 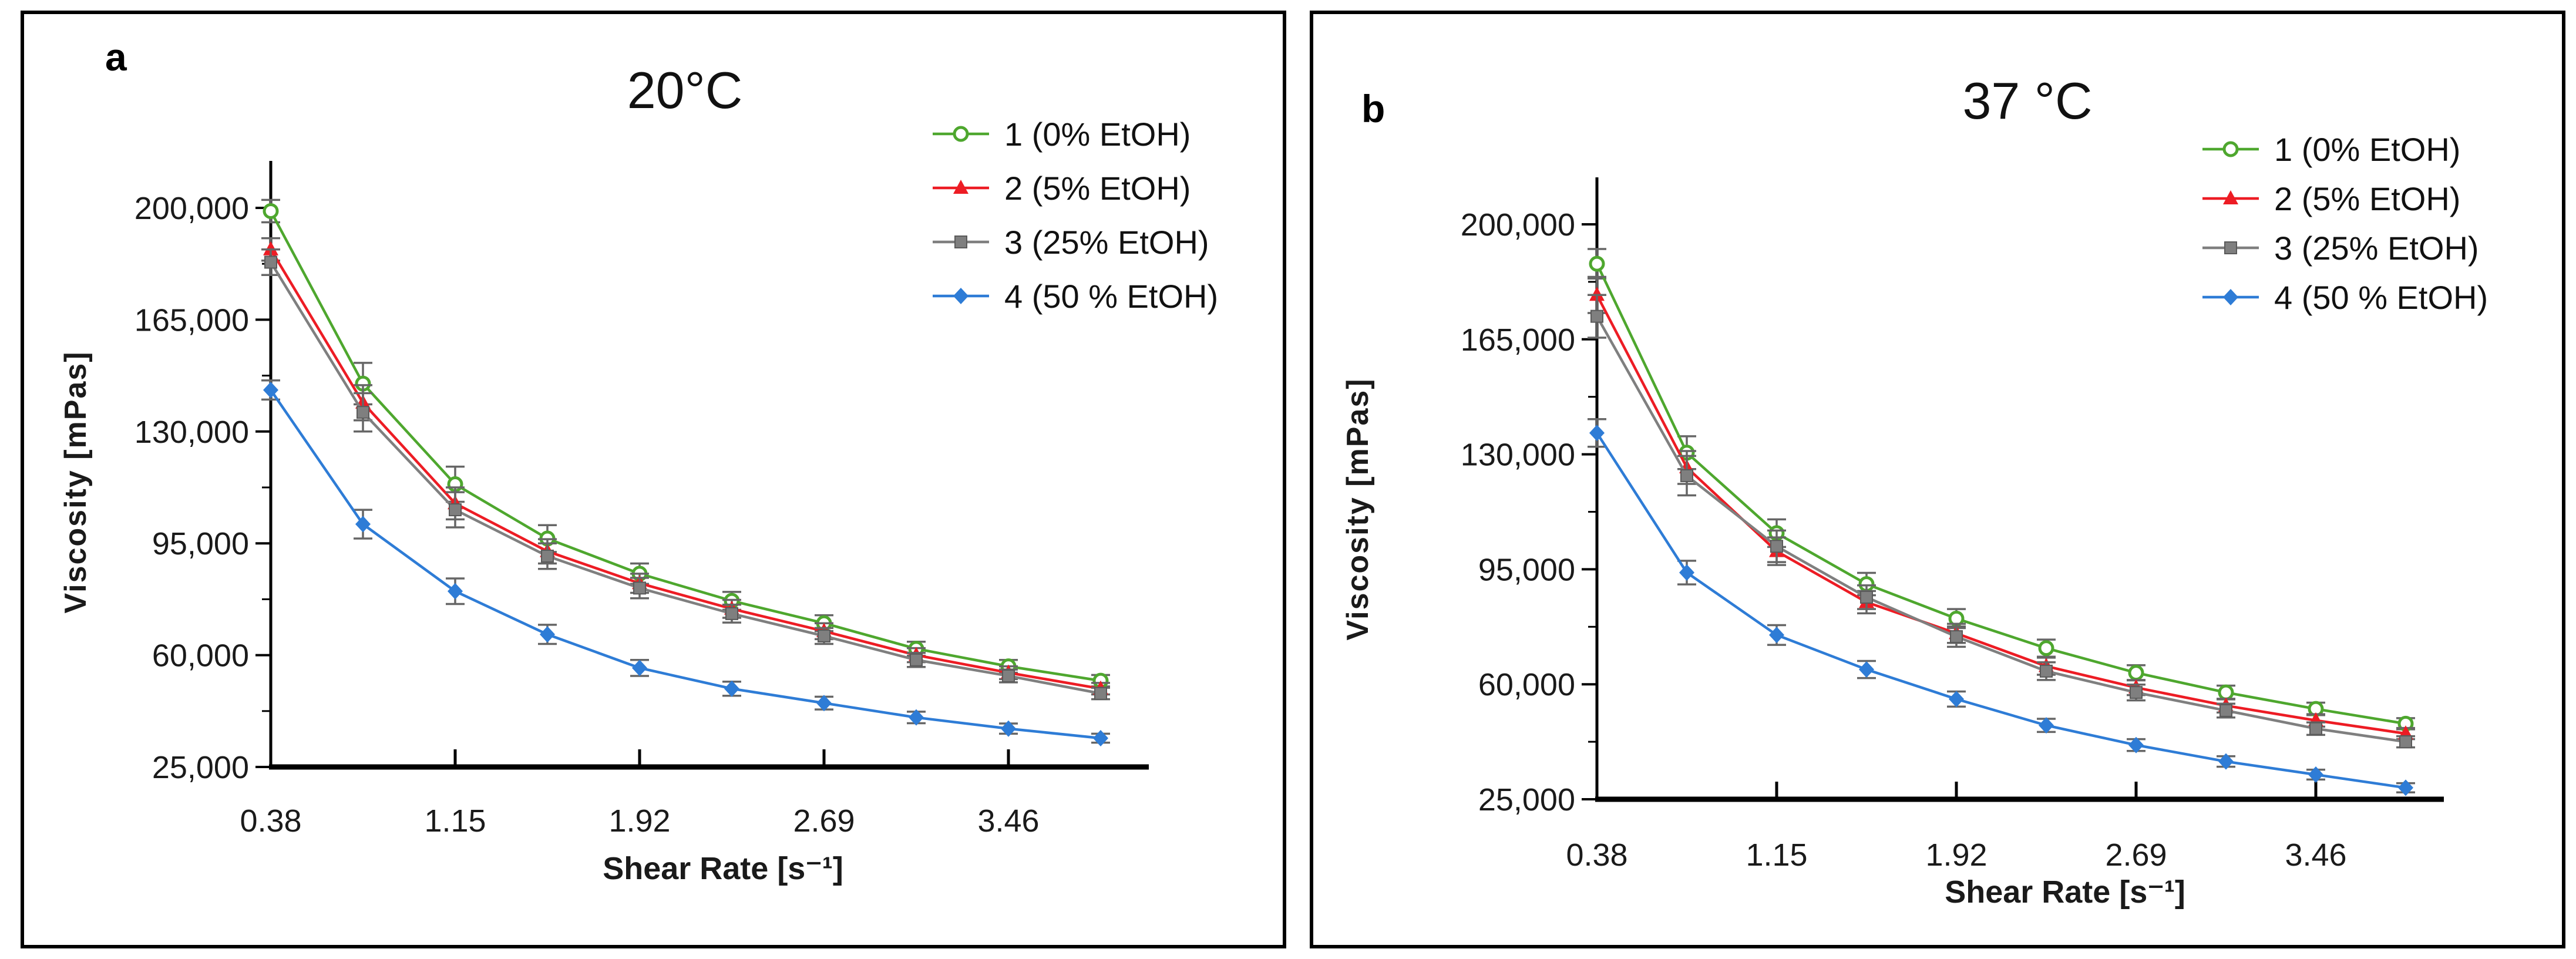 What do you see at coordinates (1008, 821) in the screenshot?
I see `x-tick-label: 3.46` at bounding box center [1008, 821].